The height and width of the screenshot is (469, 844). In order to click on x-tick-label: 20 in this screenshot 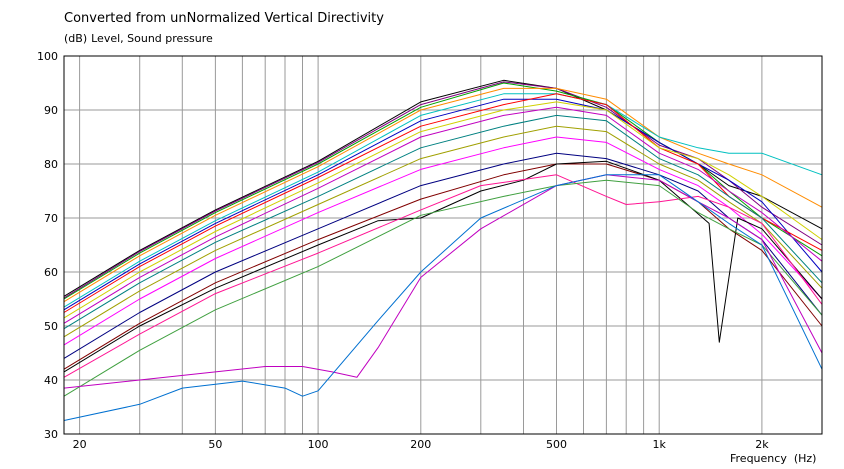, I will do `click(80, 444)`.